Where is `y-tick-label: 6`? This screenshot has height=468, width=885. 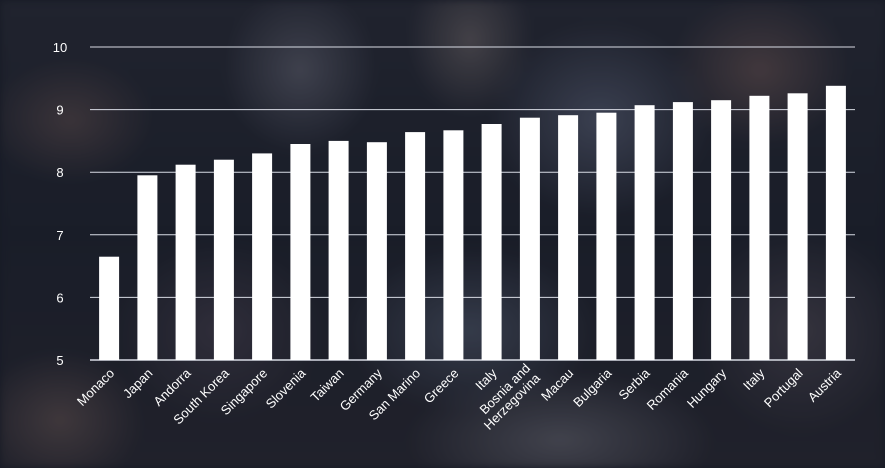
y-tick-label: 6 is located at coordinates (59, 297).